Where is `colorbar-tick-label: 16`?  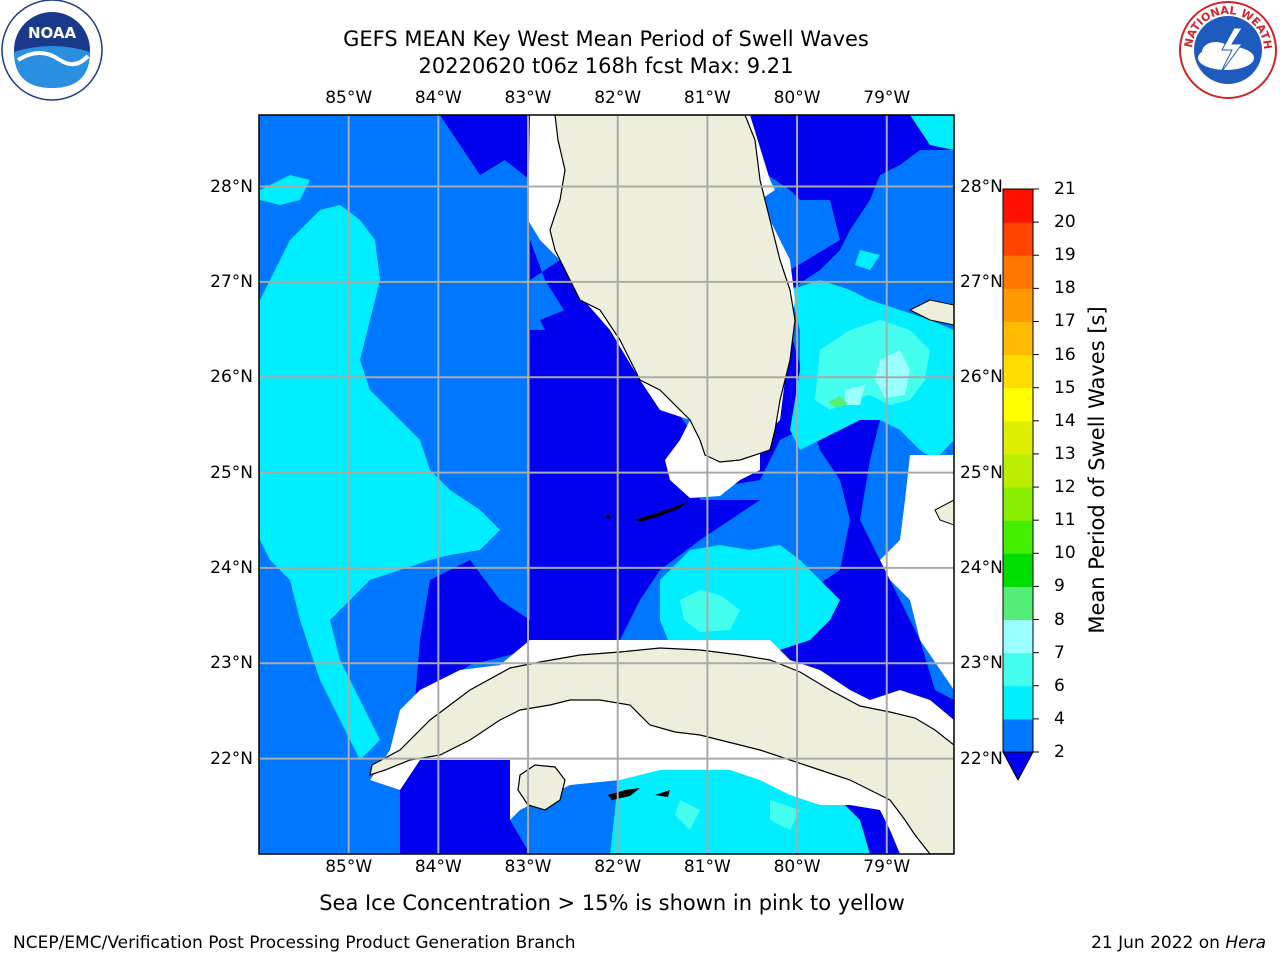
colorbar-tick-label: 16 is located at coordinates (1065, 354).